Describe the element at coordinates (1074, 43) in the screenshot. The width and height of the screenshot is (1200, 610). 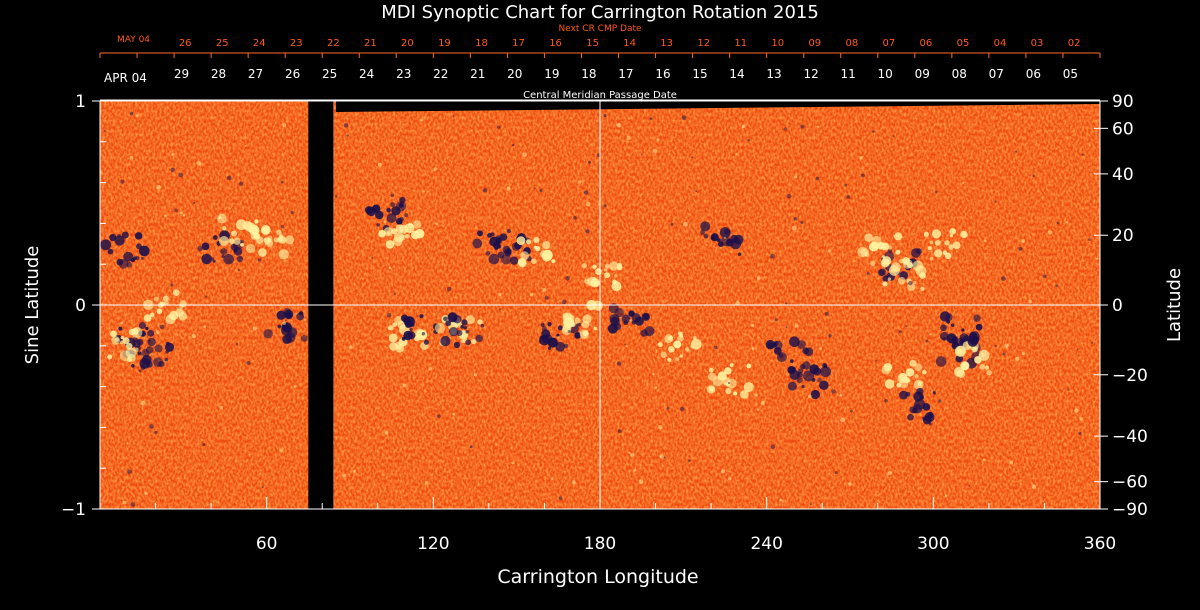
I see `next-cr-date-label: 02` at that location.